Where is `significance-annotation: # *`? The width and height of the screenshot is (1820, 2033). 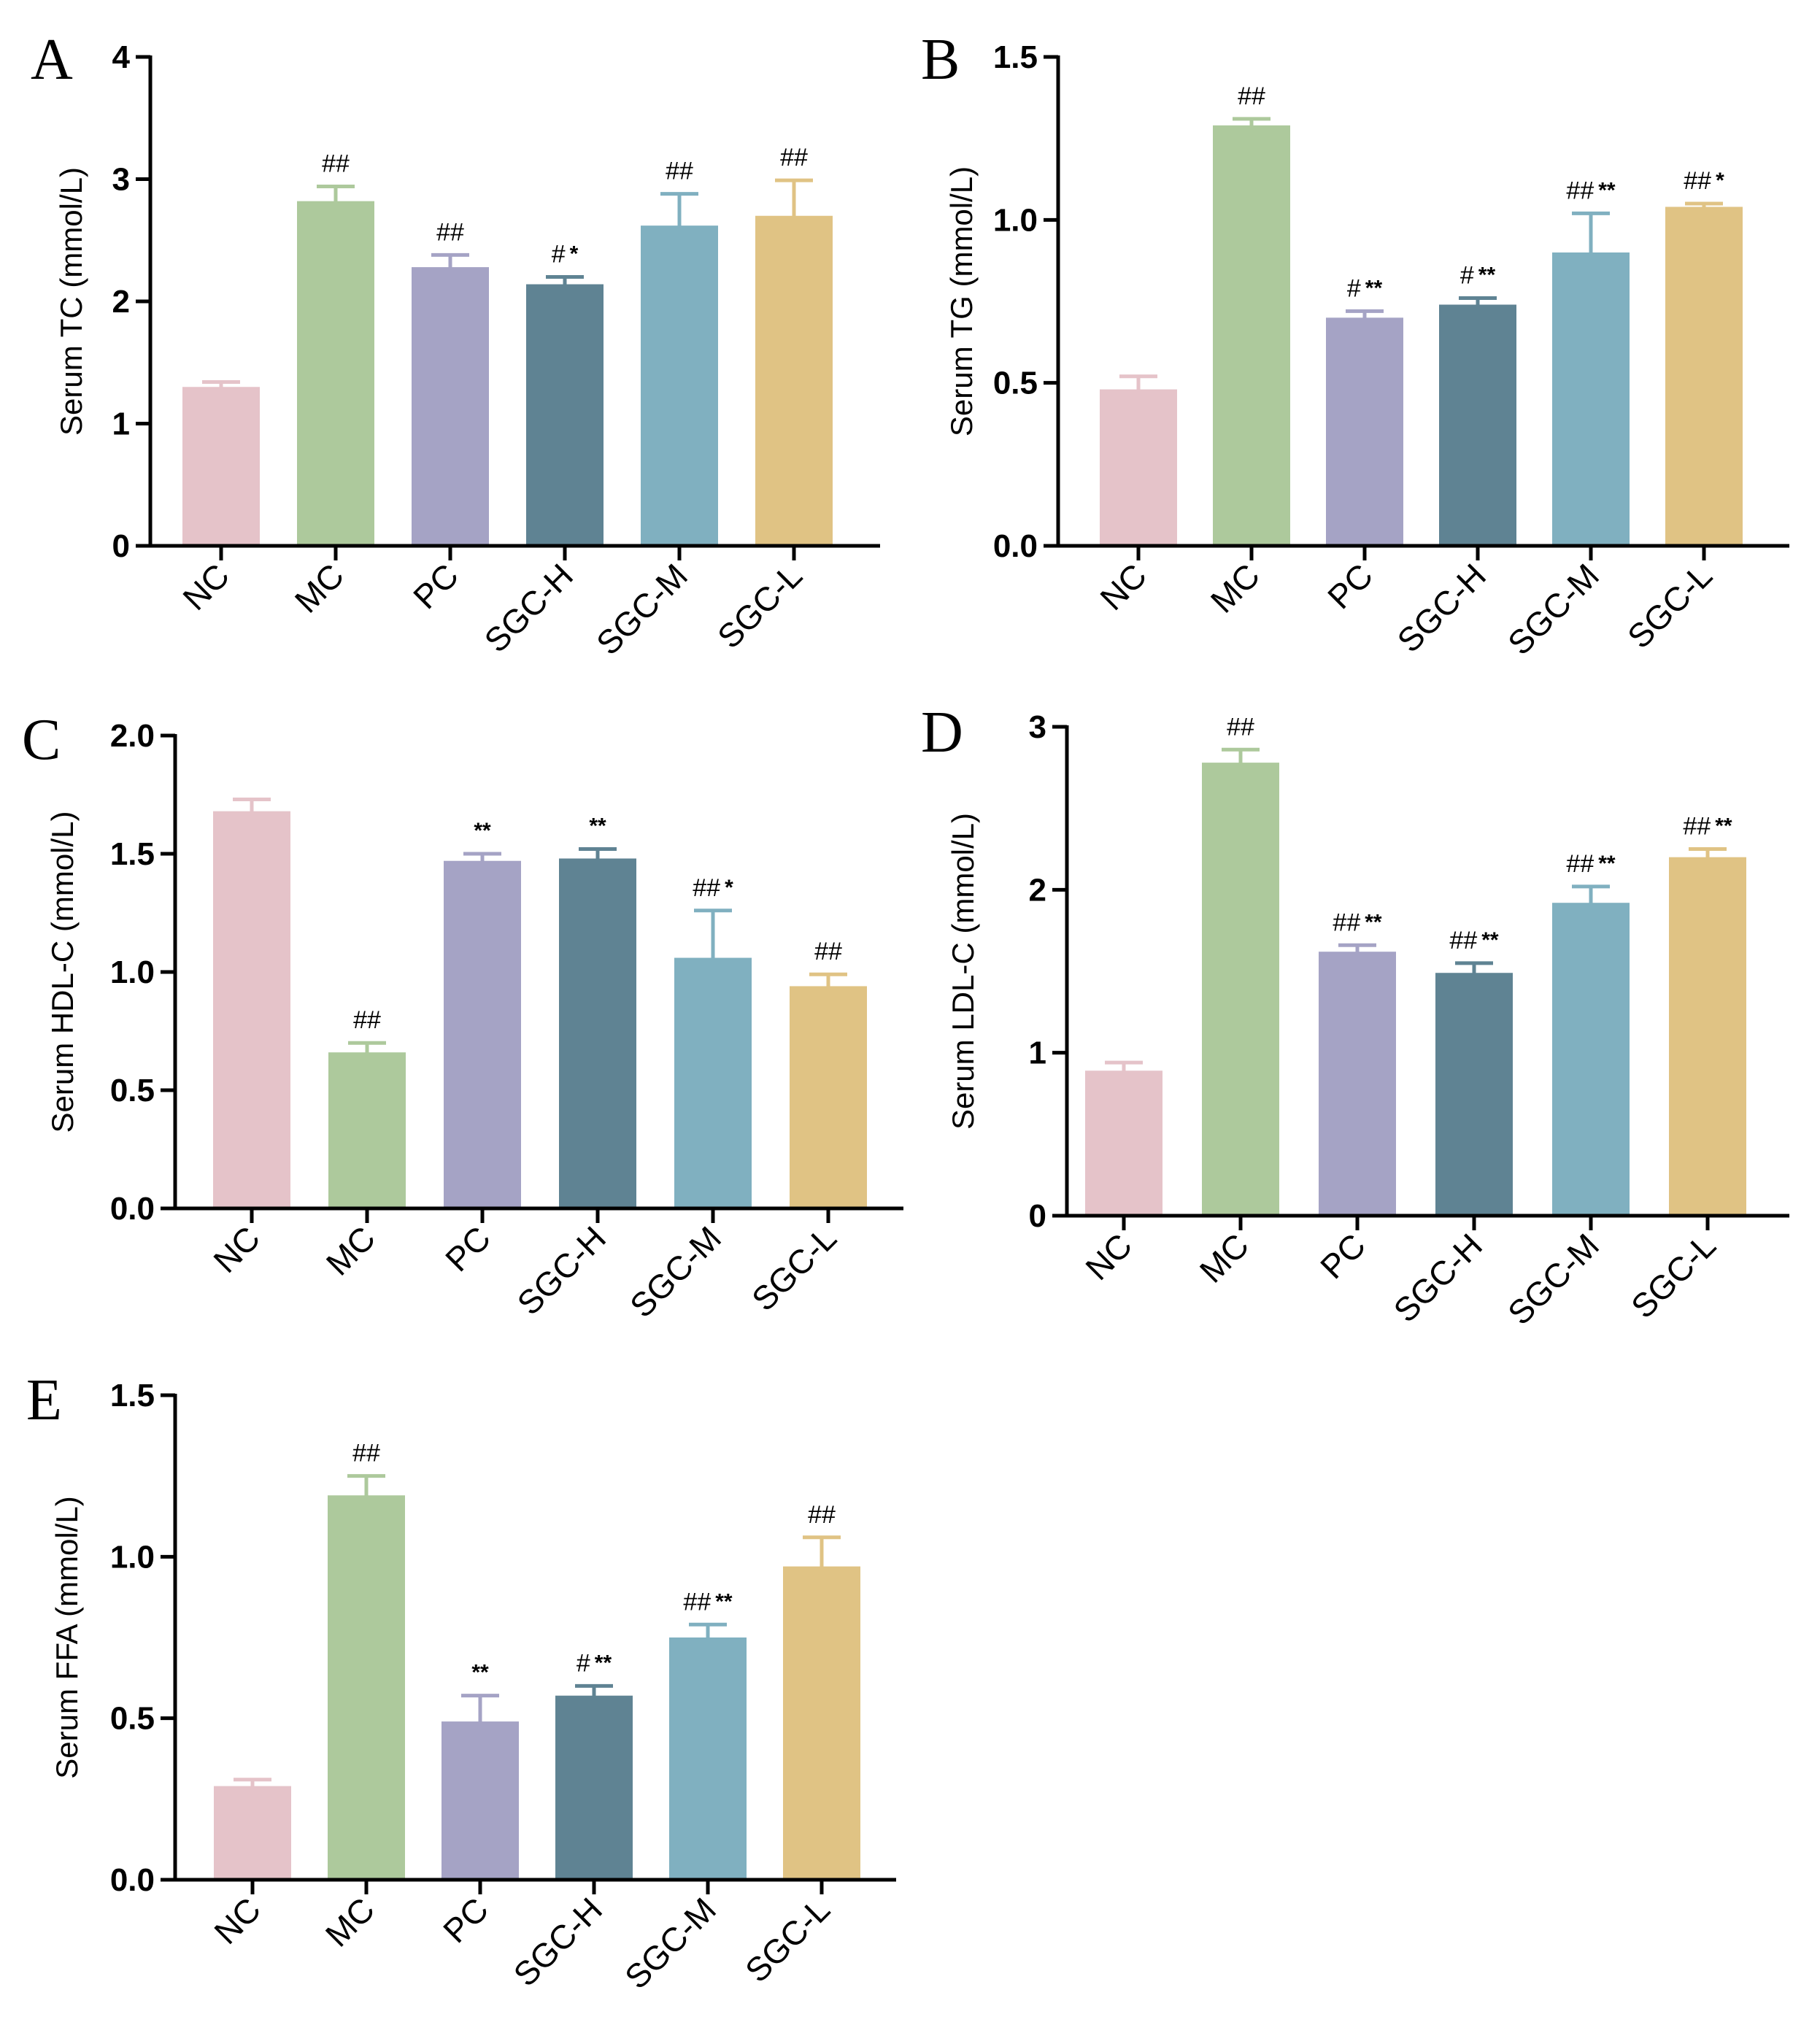 significance-annotation: # * is located at coordinates (565, 255).